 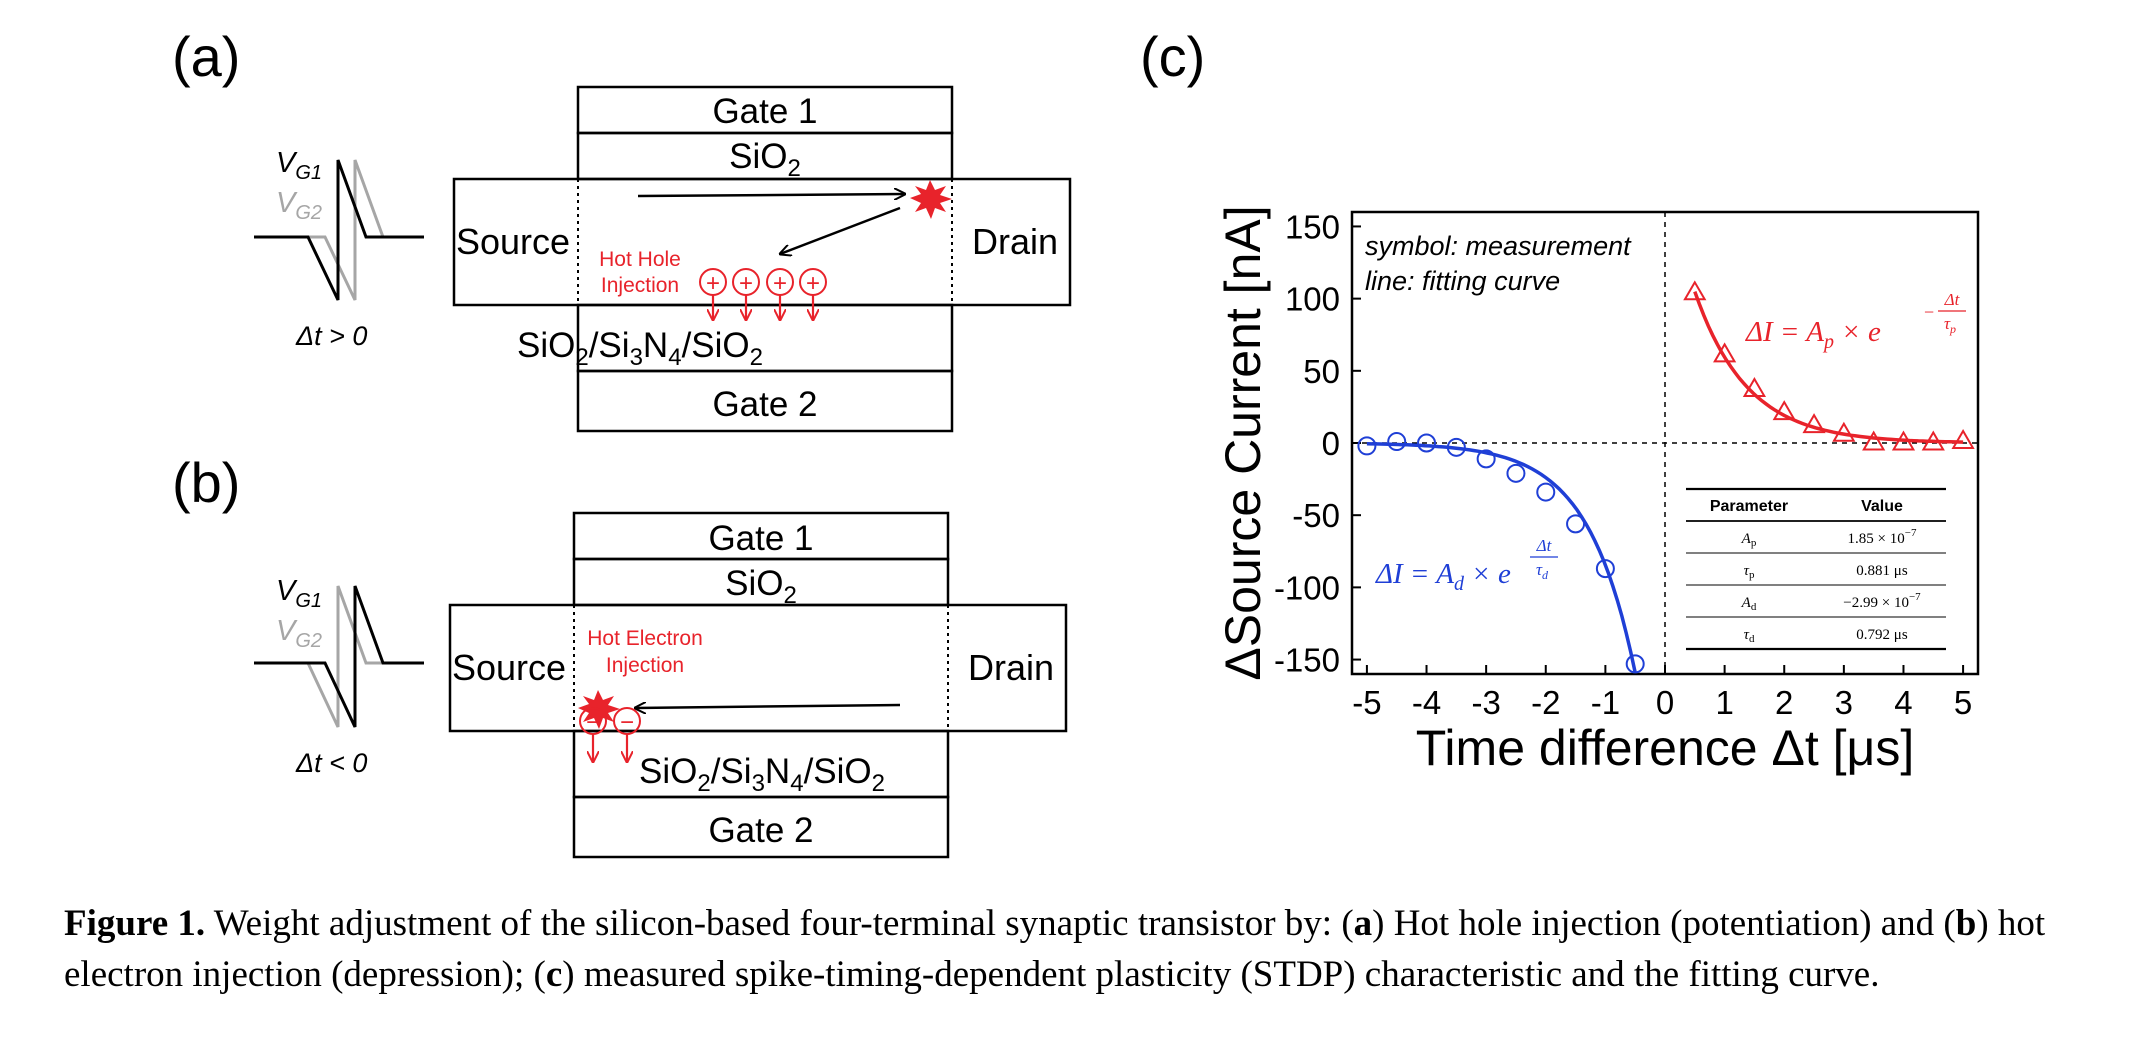 What do you see at coordinates (1462, 281) in the screenshot?
I see `legend-note-line: line: fitting curve` at bounding box center [1462, 281].